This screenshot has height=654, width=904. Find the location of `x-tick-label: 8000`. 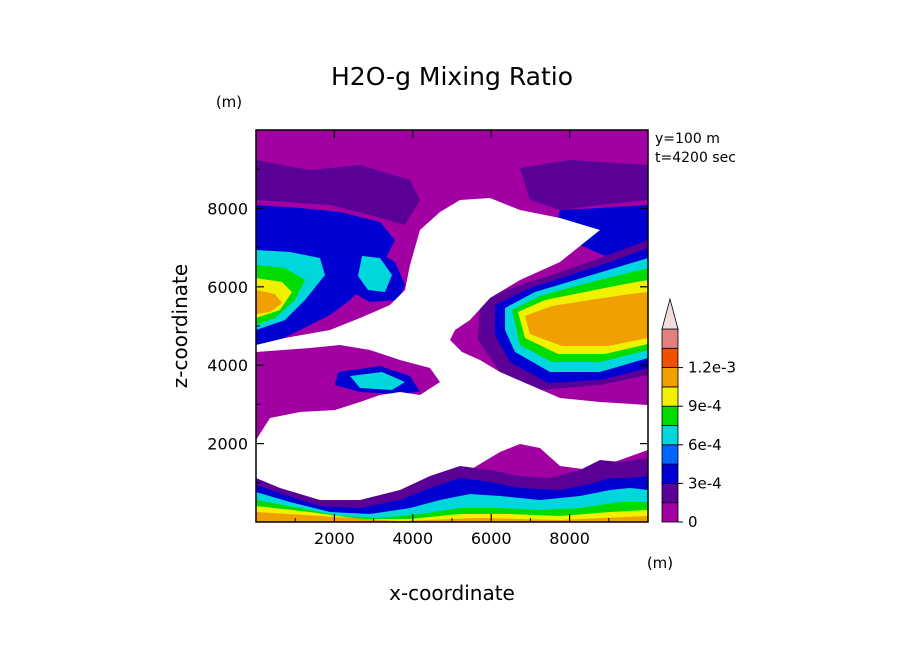

x-tick-label: 8000 is located at coordinates (569, 538).